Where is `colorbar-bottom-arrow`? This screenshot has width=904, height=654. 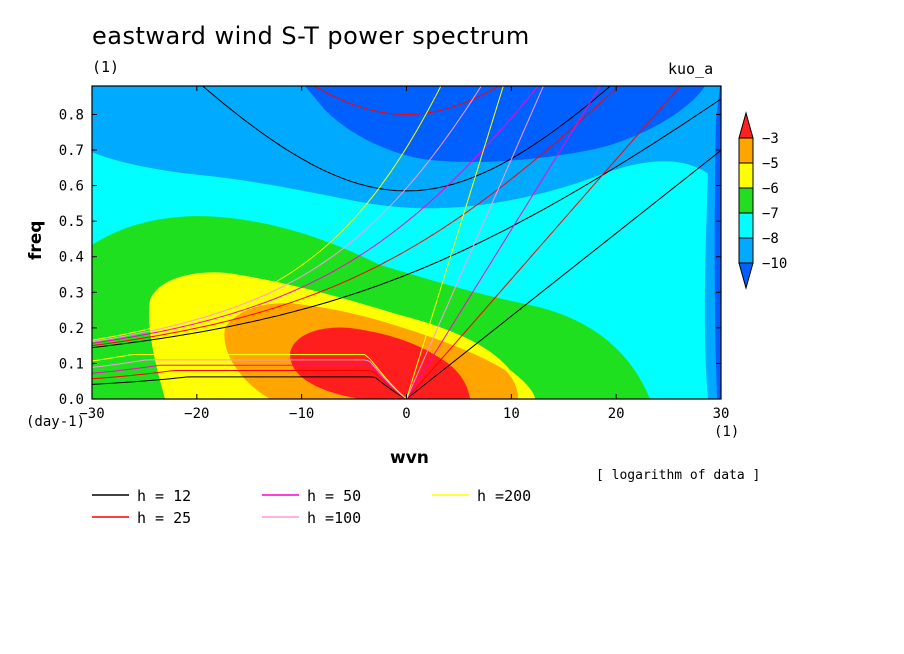
colorbar-bottom-arrow is located at coordinates (746, 276).